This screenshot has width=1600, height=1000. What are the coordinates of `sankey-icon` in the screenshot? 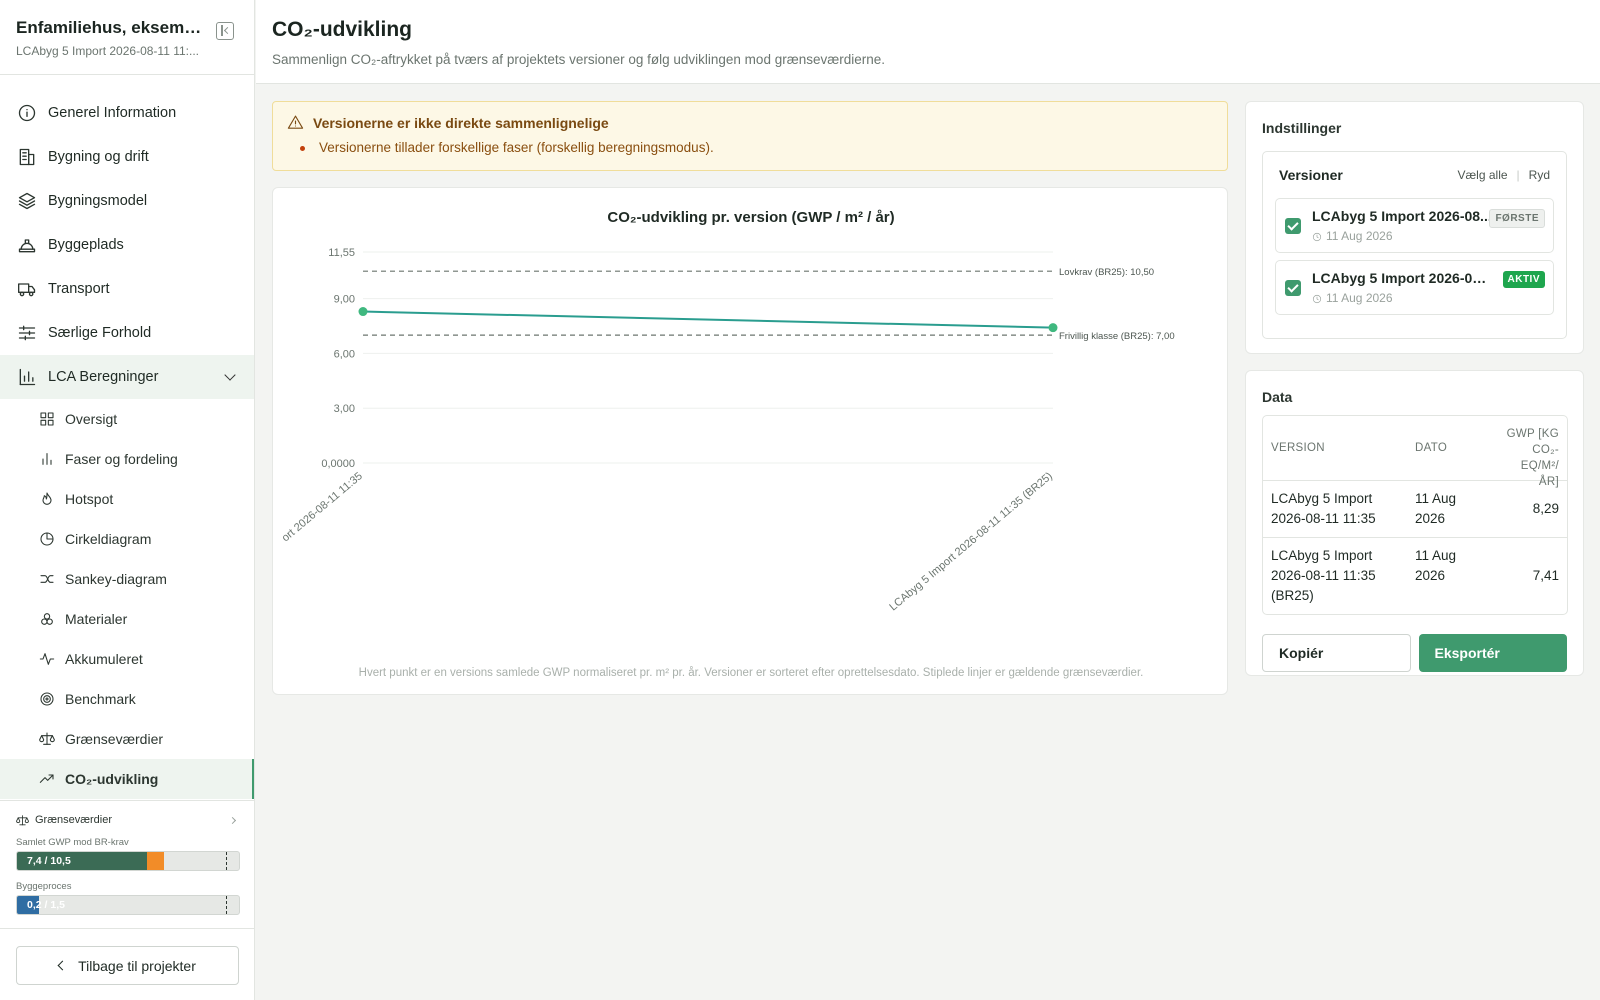 It's located at (47, 579).